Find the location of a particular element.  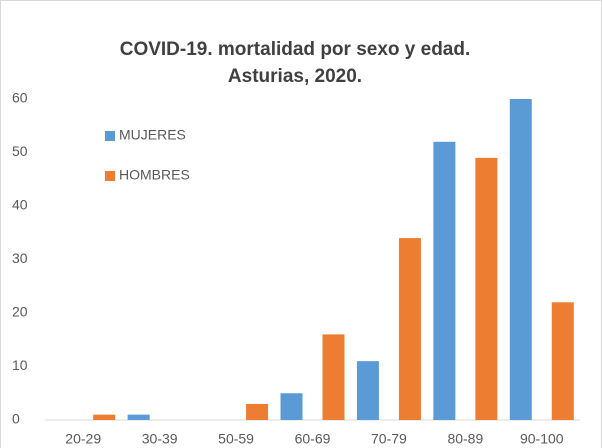

x-tick-label: 80-89 is located at coordinates (465, 439).